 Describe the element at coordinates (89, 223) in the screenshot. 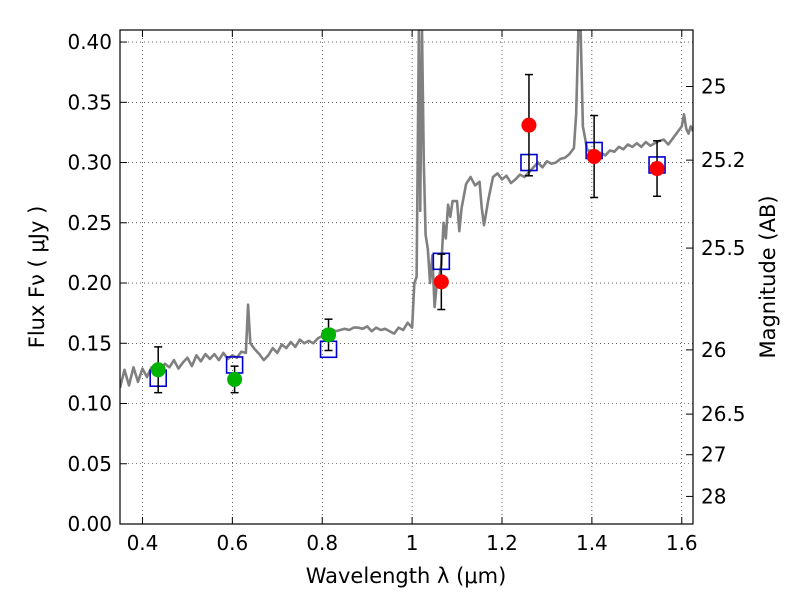

I see `y-tick-label: 0.25` at that location.